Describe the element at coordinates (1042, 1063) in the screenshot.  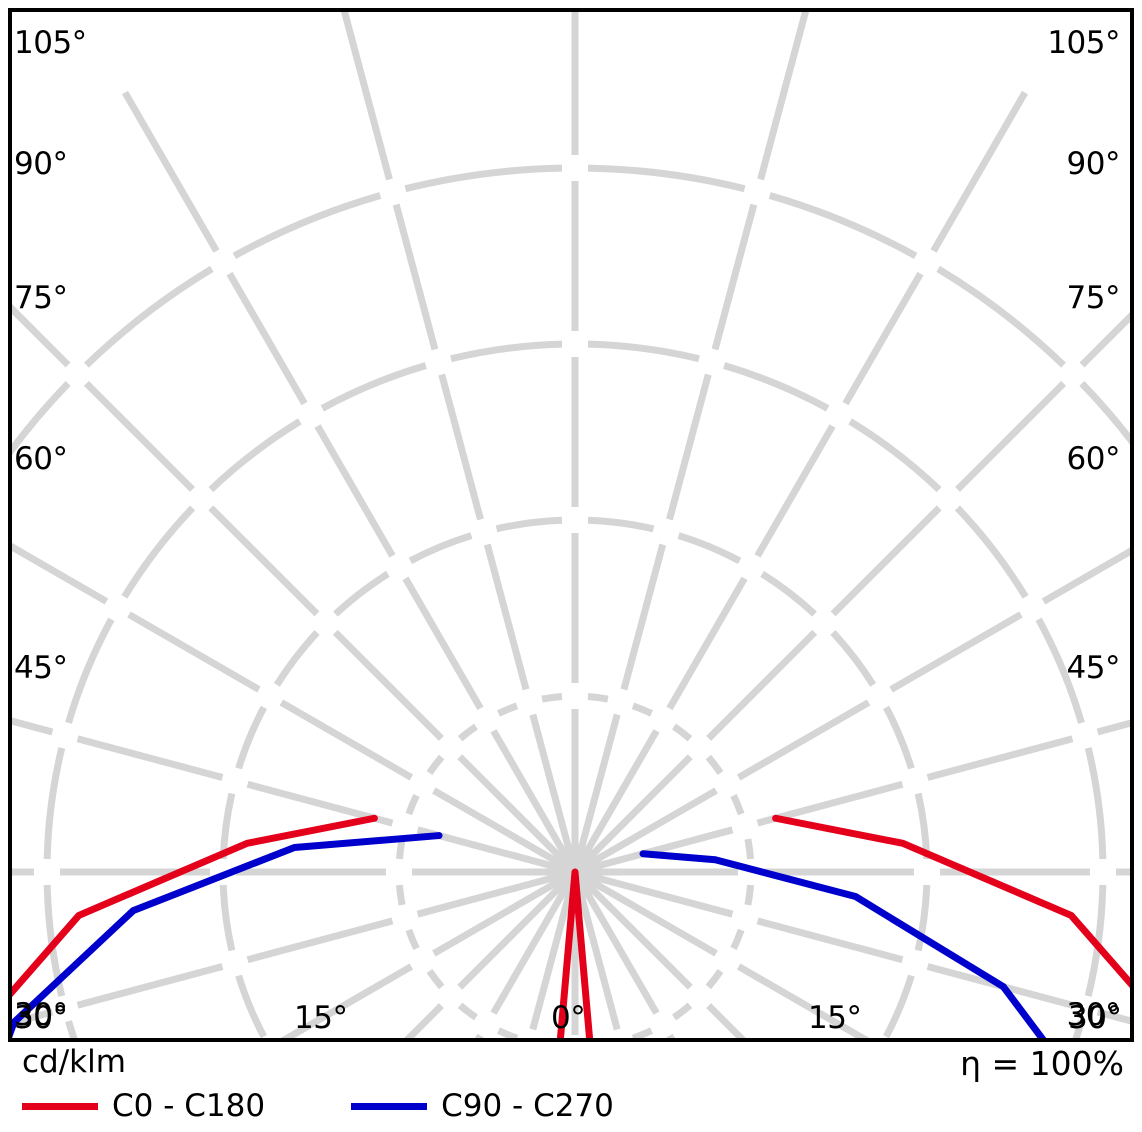
I see `efficiency-label: η = 100%` at that location.